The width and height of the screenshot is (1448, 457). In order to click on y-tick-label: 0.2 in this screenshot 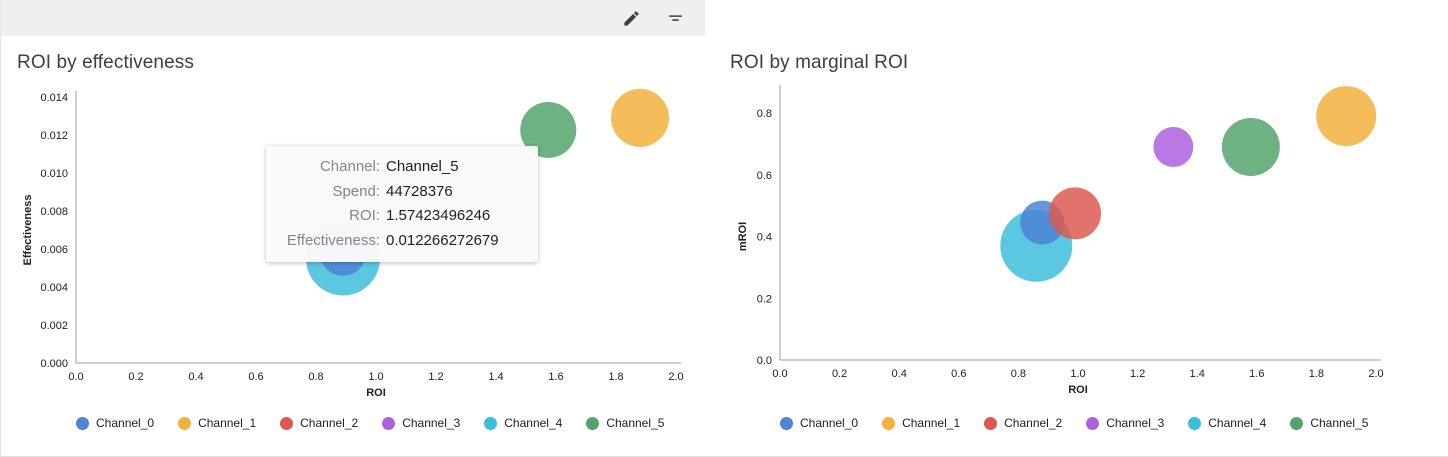, I will do `click(764, 299)`.